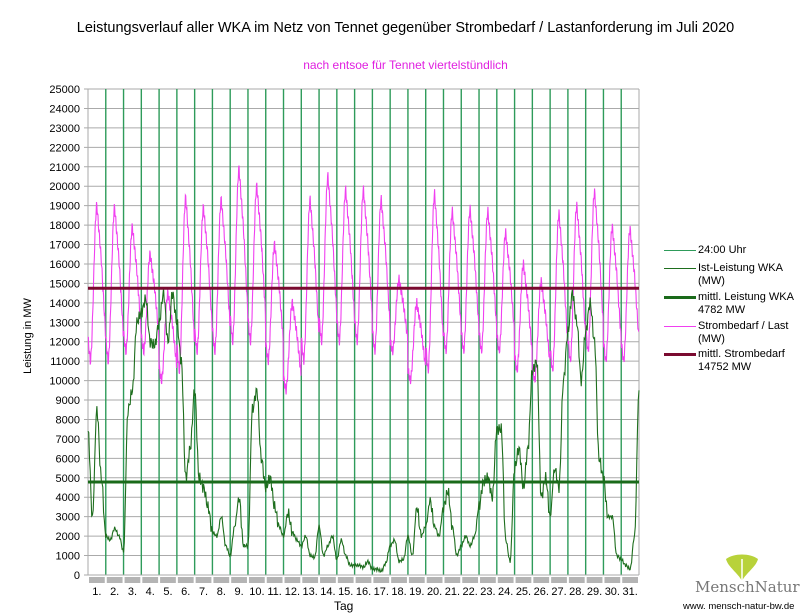 This screenshot has width=811, height=616. What do you see at coordinates (114, 592) in the screenshot?
I see `x-tick-label: 2.` at bounding box center [114, 592].